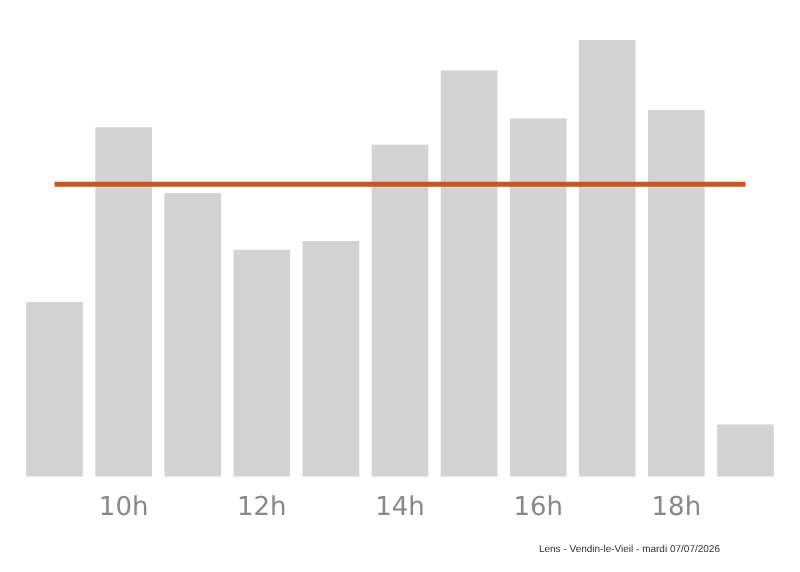 This screenshot has width=800, height=572. What do you see at coordinates (676, 508) in the screenshot?
I see `x-tick-label: 18h` at bounding box center [676, 508].